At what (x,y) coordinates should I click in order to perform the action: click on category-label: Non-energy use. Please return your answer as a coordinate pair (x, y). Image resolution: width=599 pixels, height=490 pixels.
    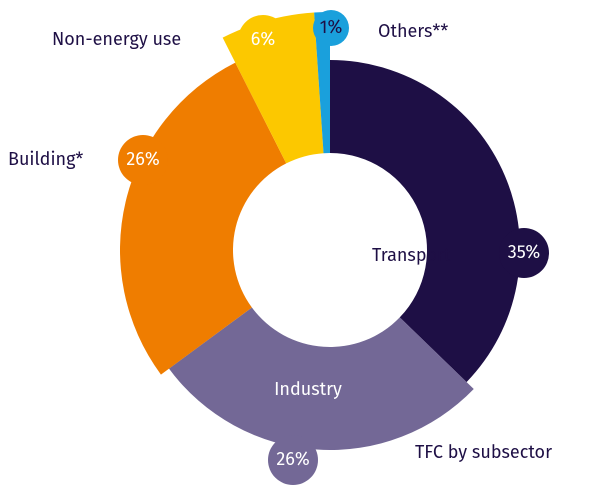
    Looking at the image, I should click on (116, 39).